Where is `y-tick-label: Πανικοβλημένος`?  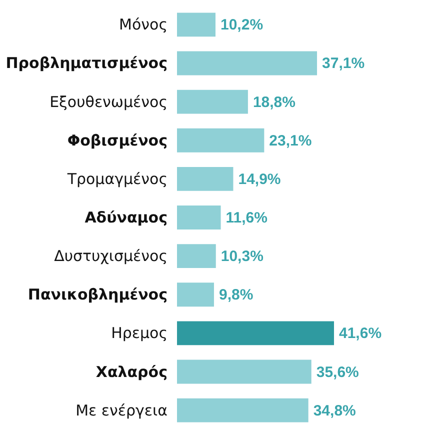 y-tick-label: Πανικοβλημένος is located at coordinates (98, 295).